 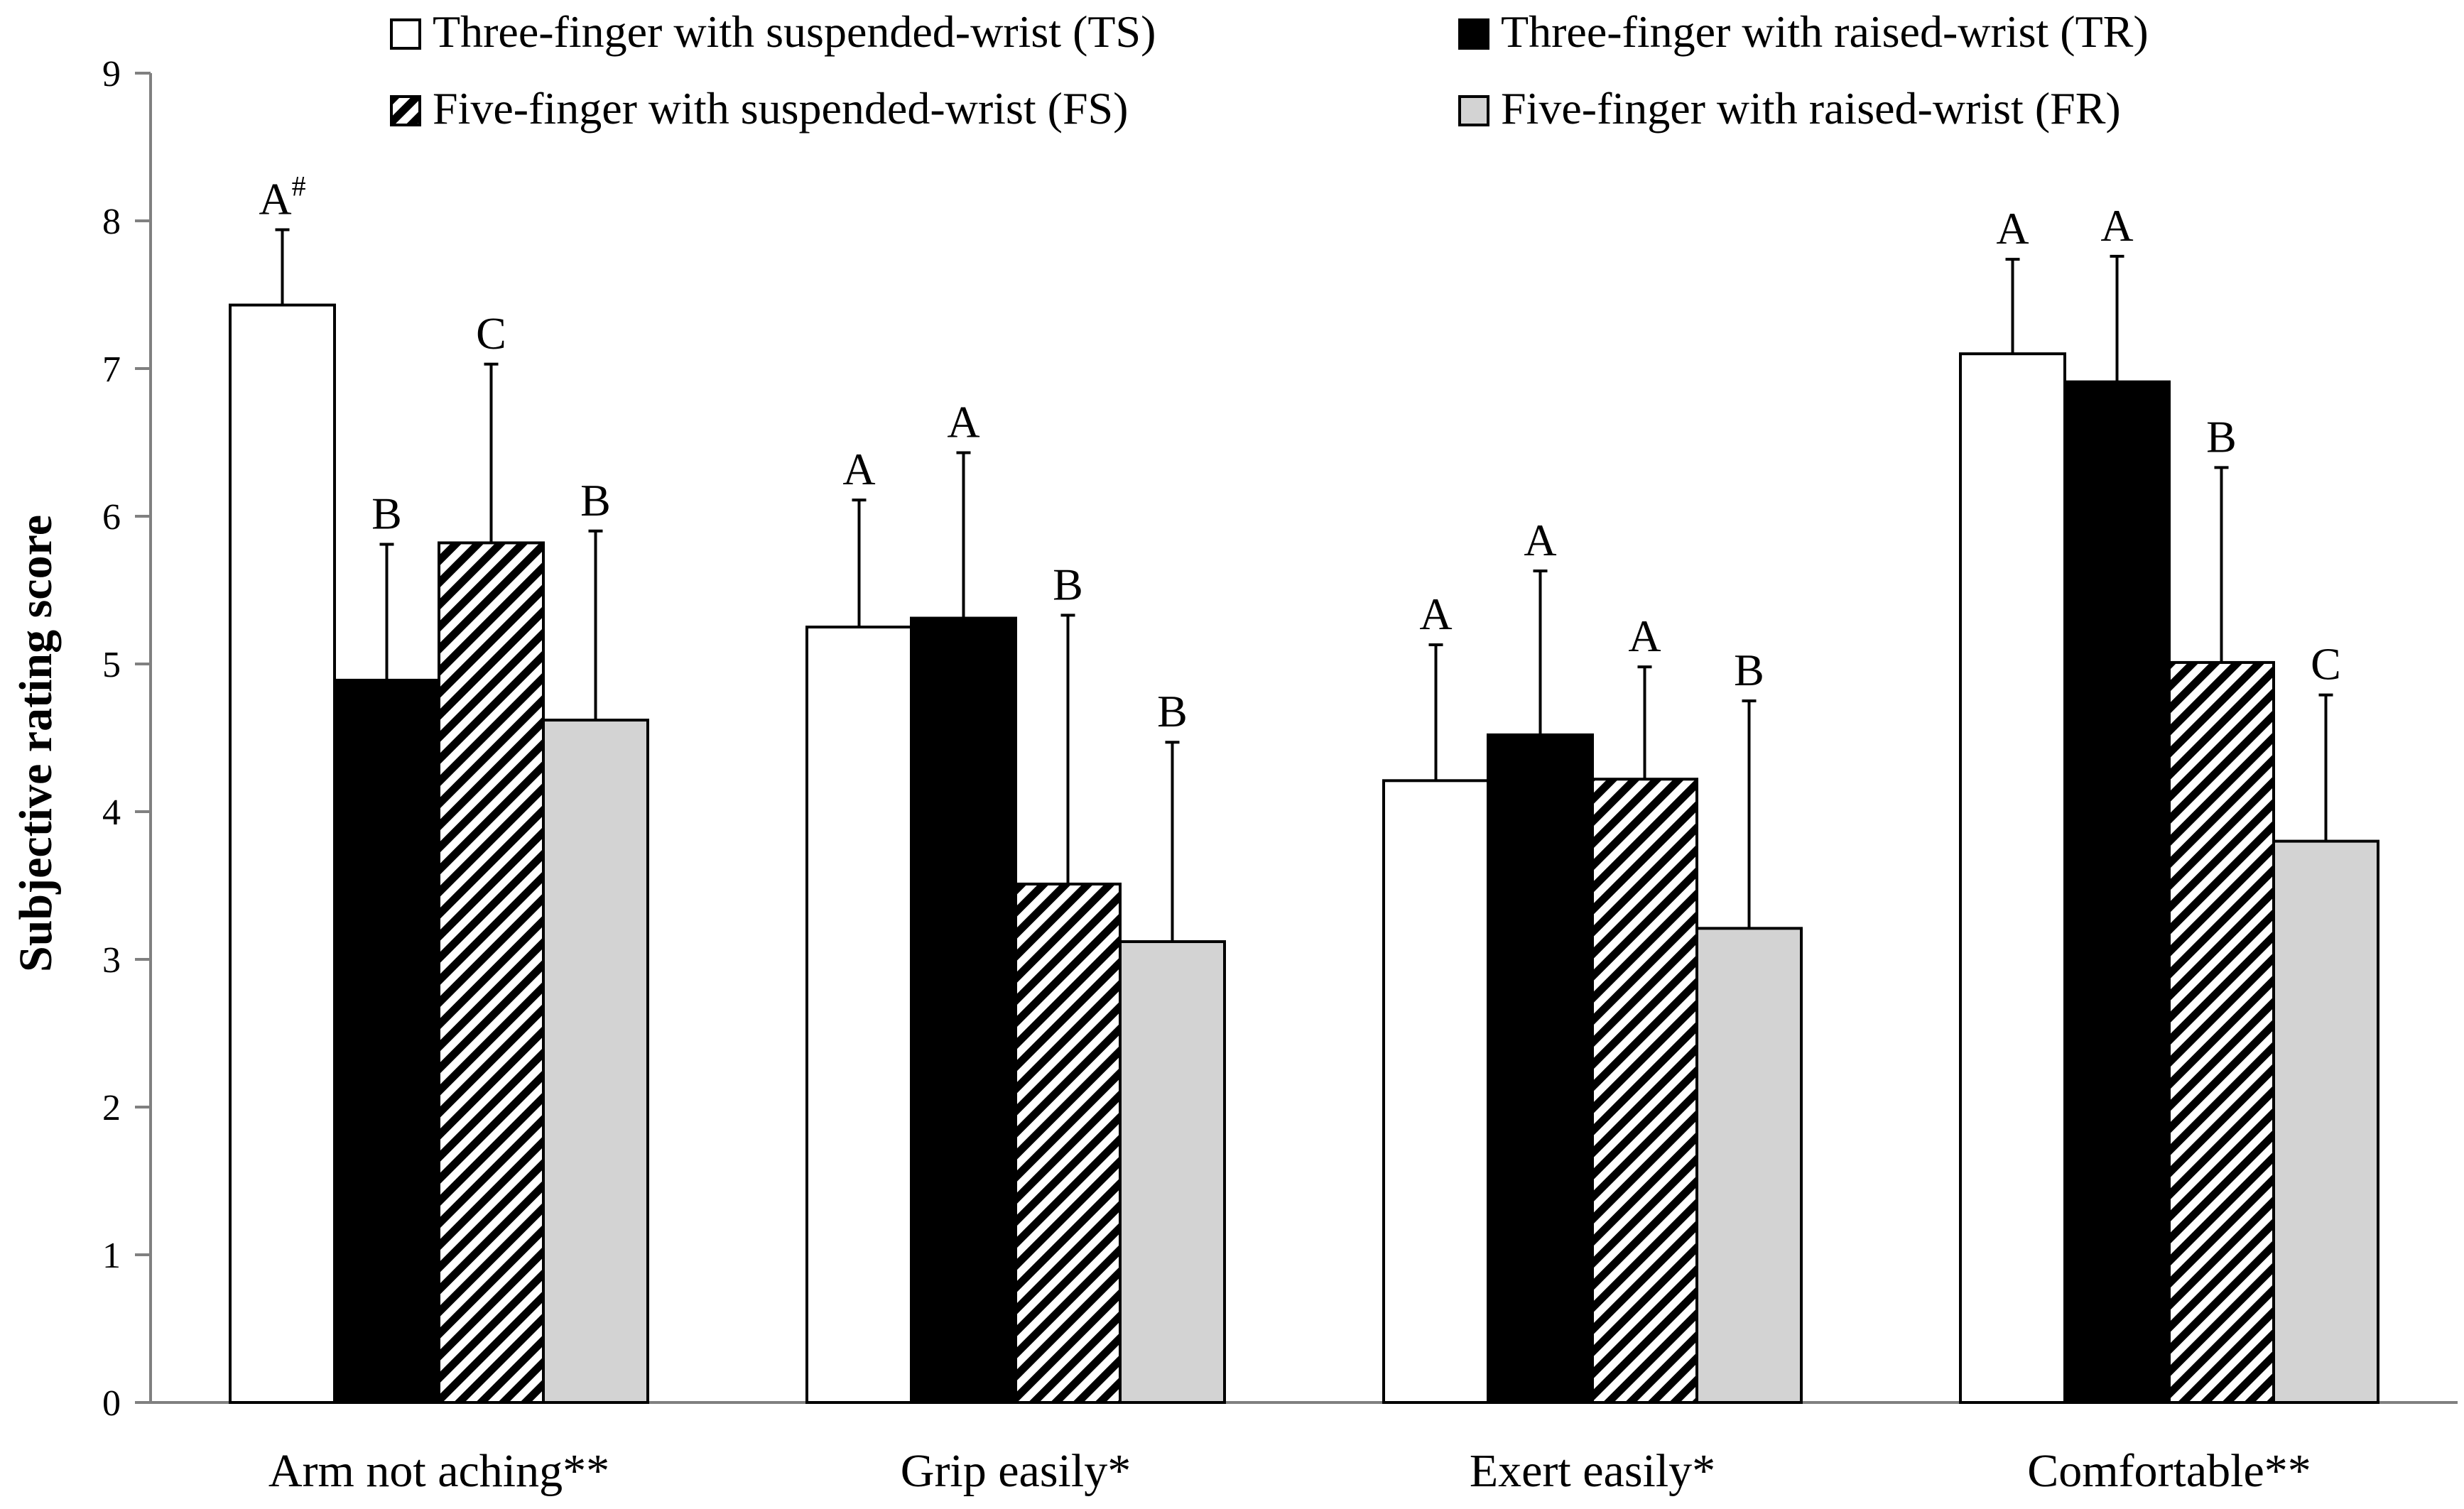 I want to click on category-label: Arm not aching**, so click(x=439, y=1471).